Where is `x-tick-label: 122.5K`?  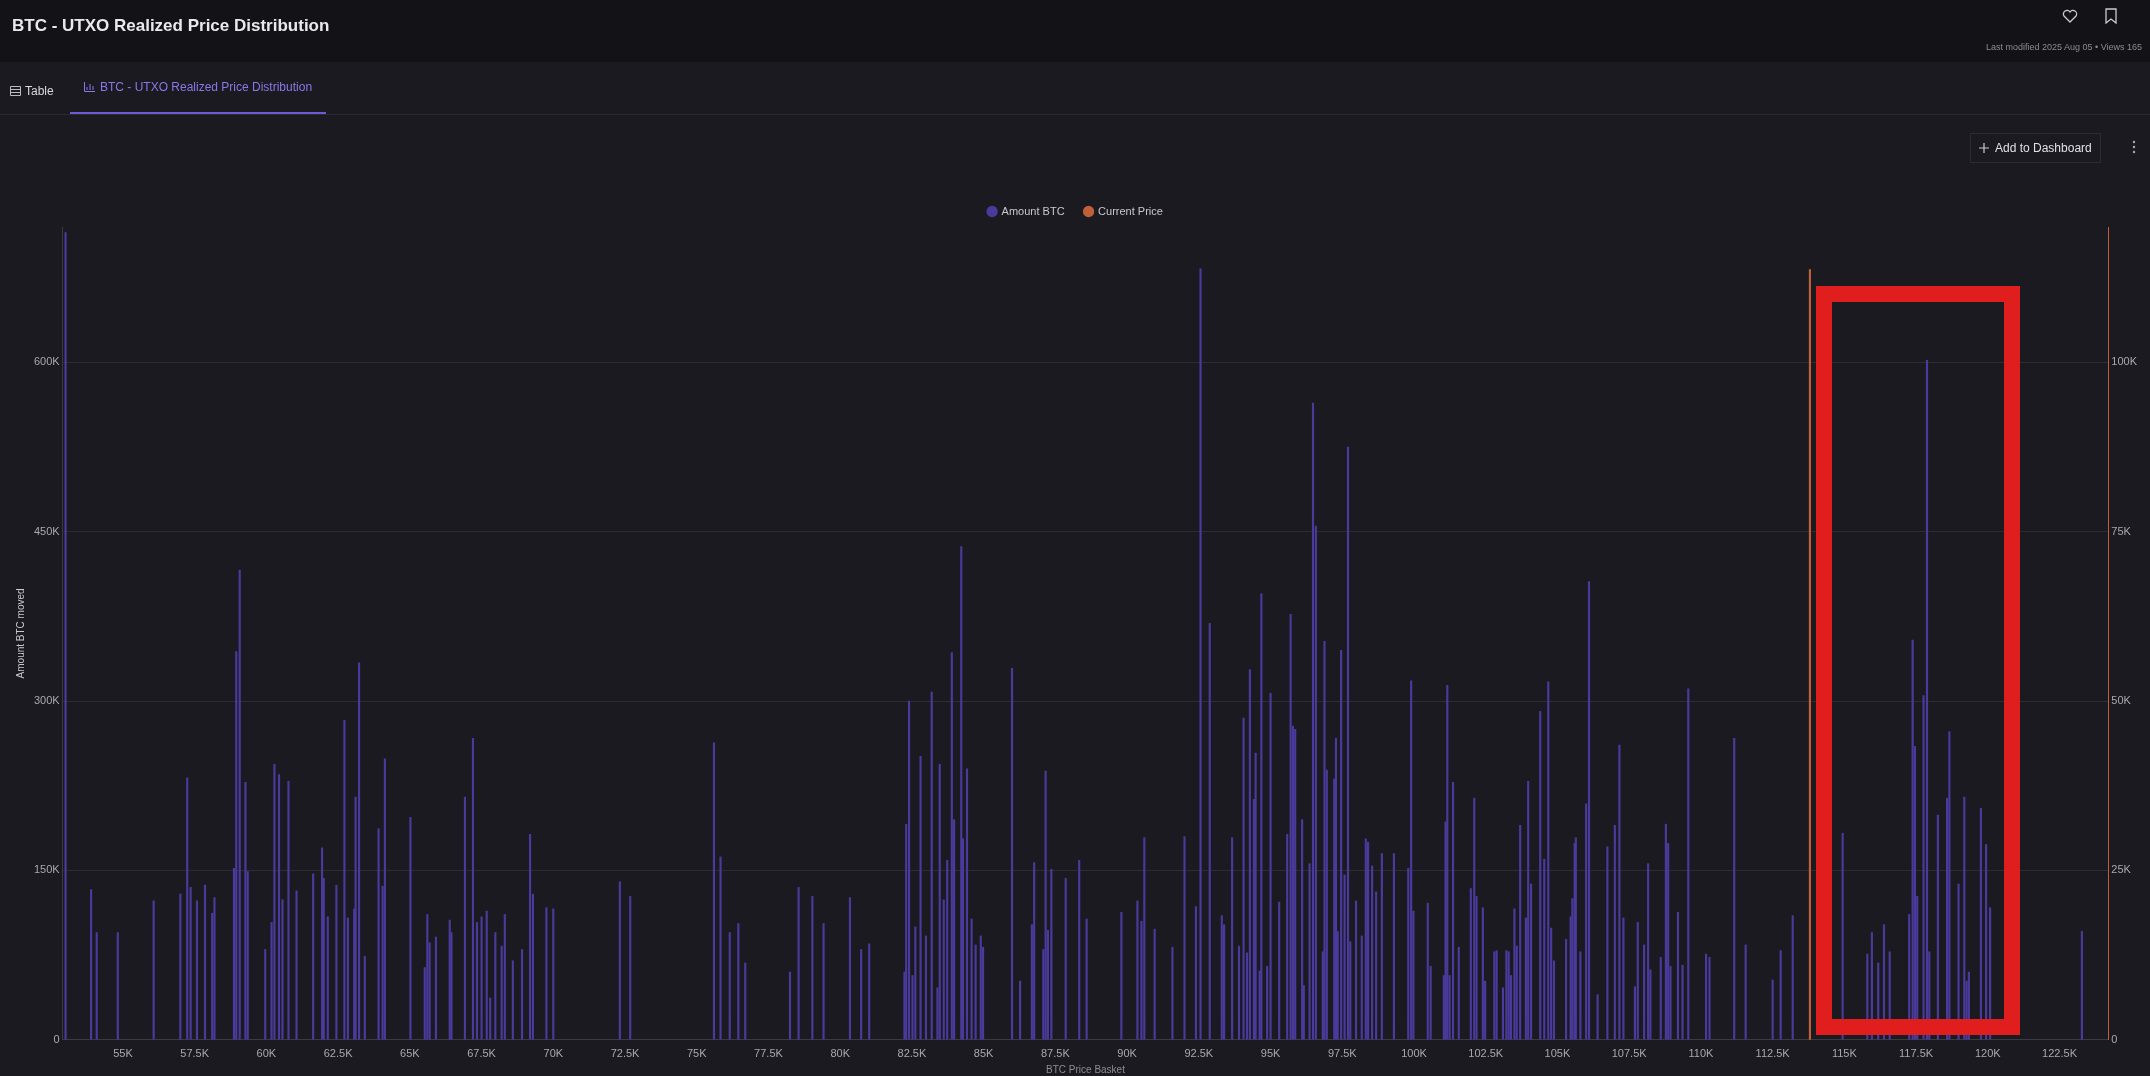 x-tick-label: 122.5K is located at coordinates (2060, 1053).